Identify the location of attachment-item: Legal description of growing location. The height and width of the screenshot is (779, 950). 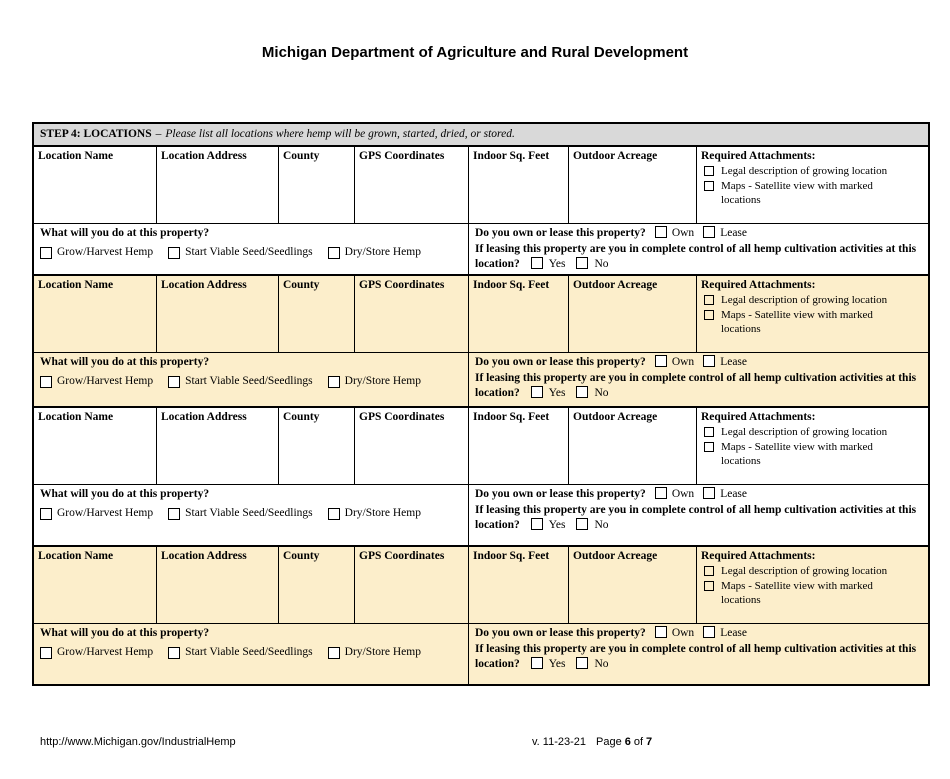
(814, 571).